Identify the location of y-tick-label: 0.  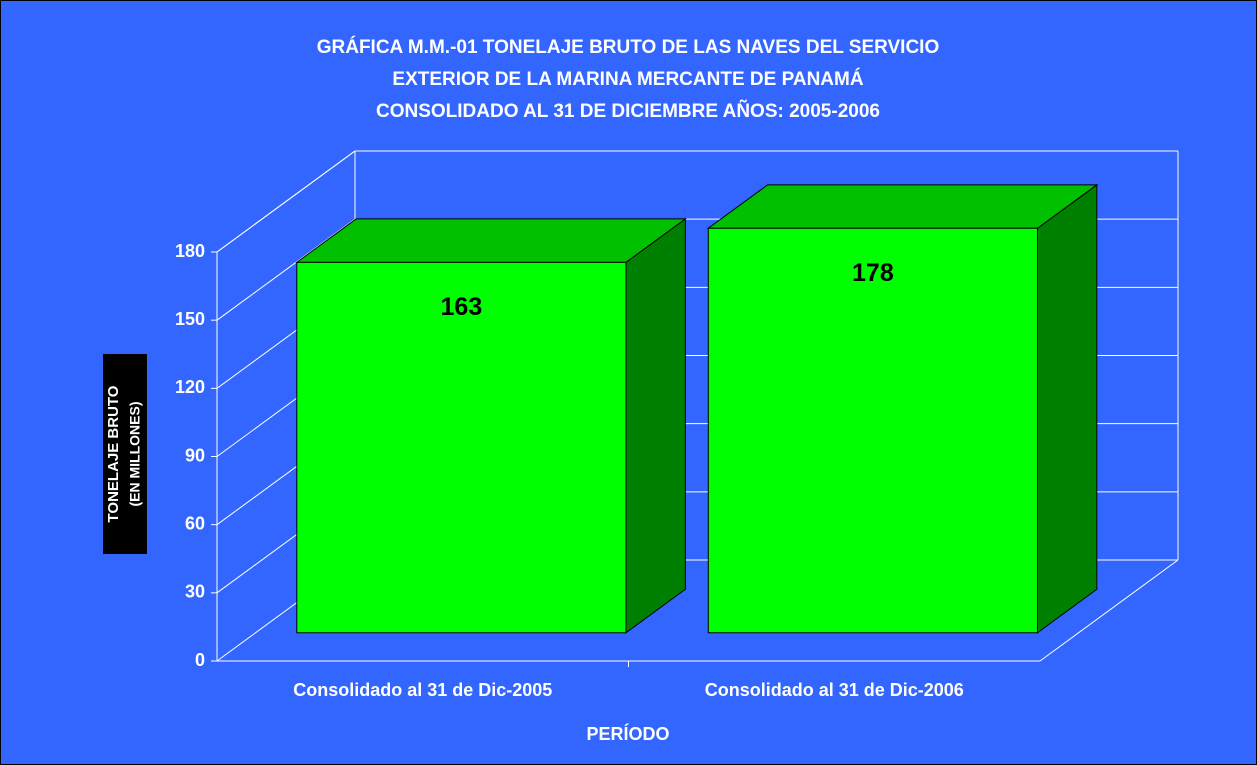
(200, 660).